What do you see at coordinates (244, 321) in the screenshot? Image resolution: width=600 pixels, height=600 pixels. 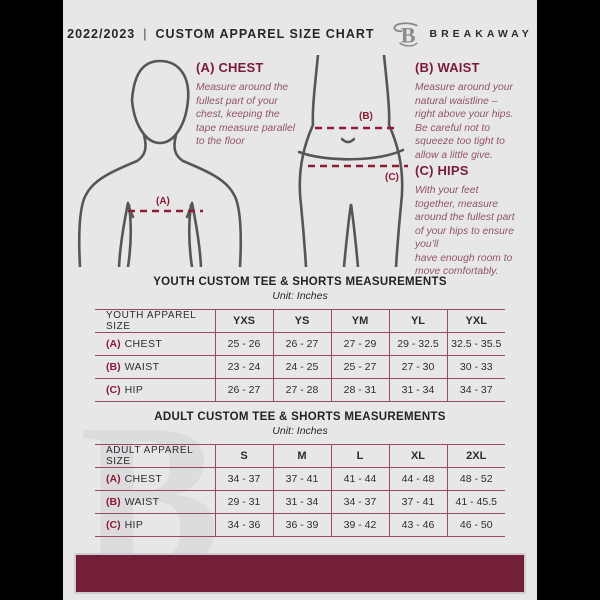 I see `column-header: YXS` at bounding box center [244, 321].